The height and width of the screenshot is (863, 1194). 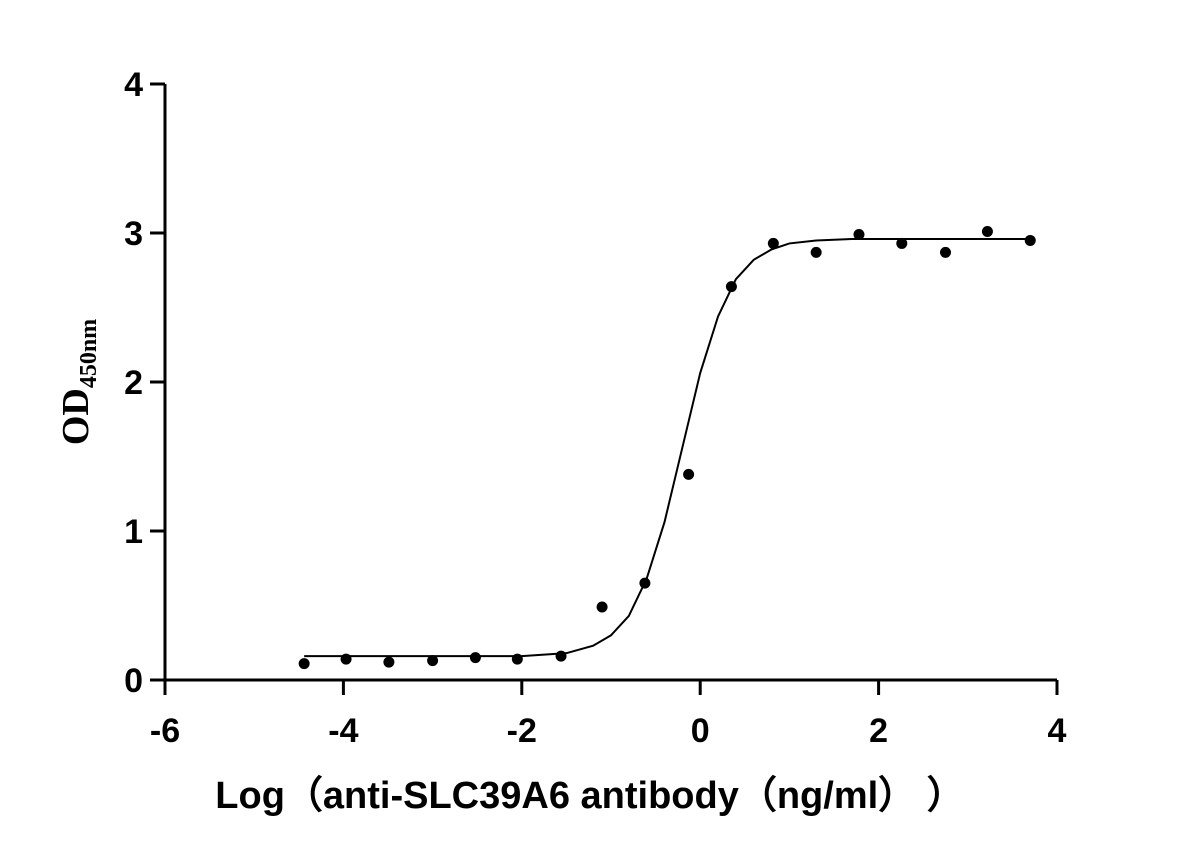 What do you see at coordinates (76, 416) in the screenshot?
I see `y-label-main: OD` at bounding box center [76, 416].